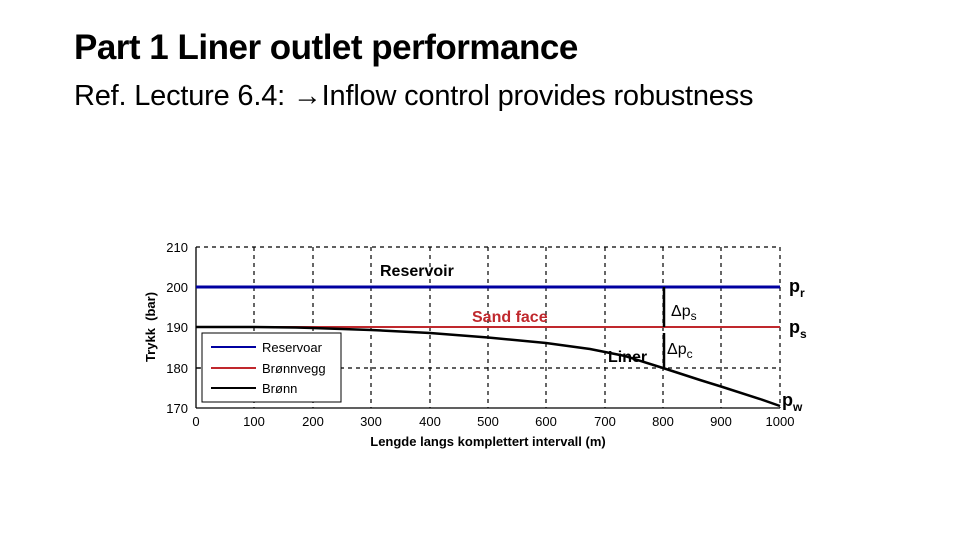  What do you see at coordinates (488, 366) in the screenshot?
I see `series-bronn` at bounding box center [488, 366].